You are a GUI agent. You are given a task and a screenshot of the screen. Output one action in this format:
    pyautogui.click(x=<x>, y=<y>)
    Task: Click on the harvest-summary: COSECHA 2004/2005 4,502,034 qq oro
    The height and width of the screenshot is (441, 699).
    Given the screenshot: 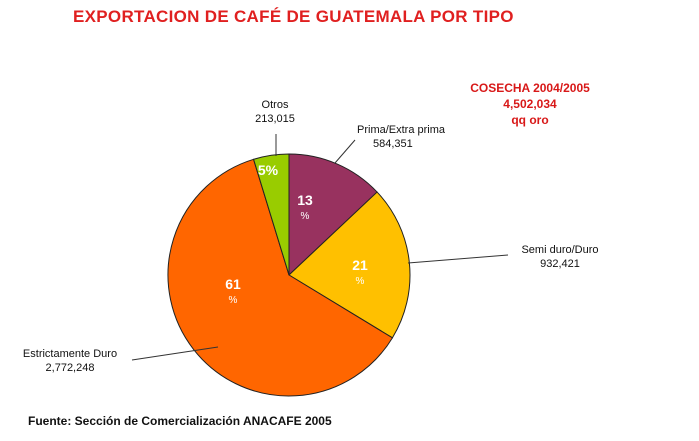 What is the action you would take?
    pyautogui.click(x=530, y=104)
    